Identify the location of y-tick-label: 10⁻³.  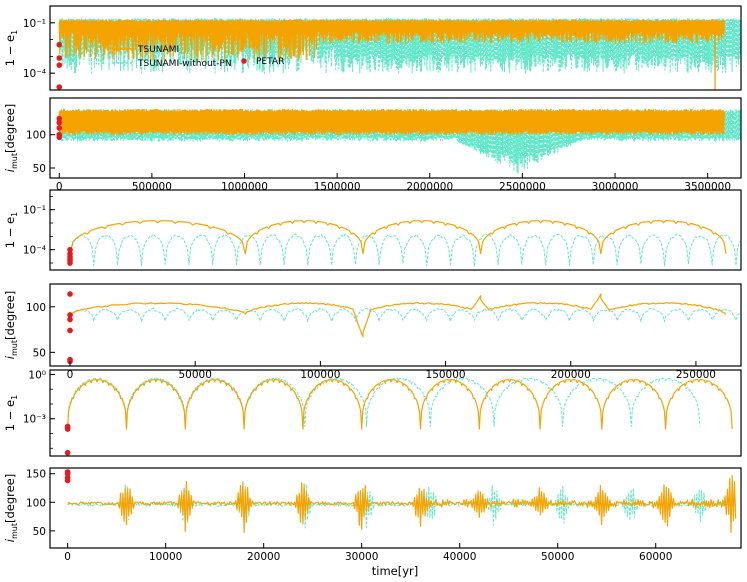
(34, 420).